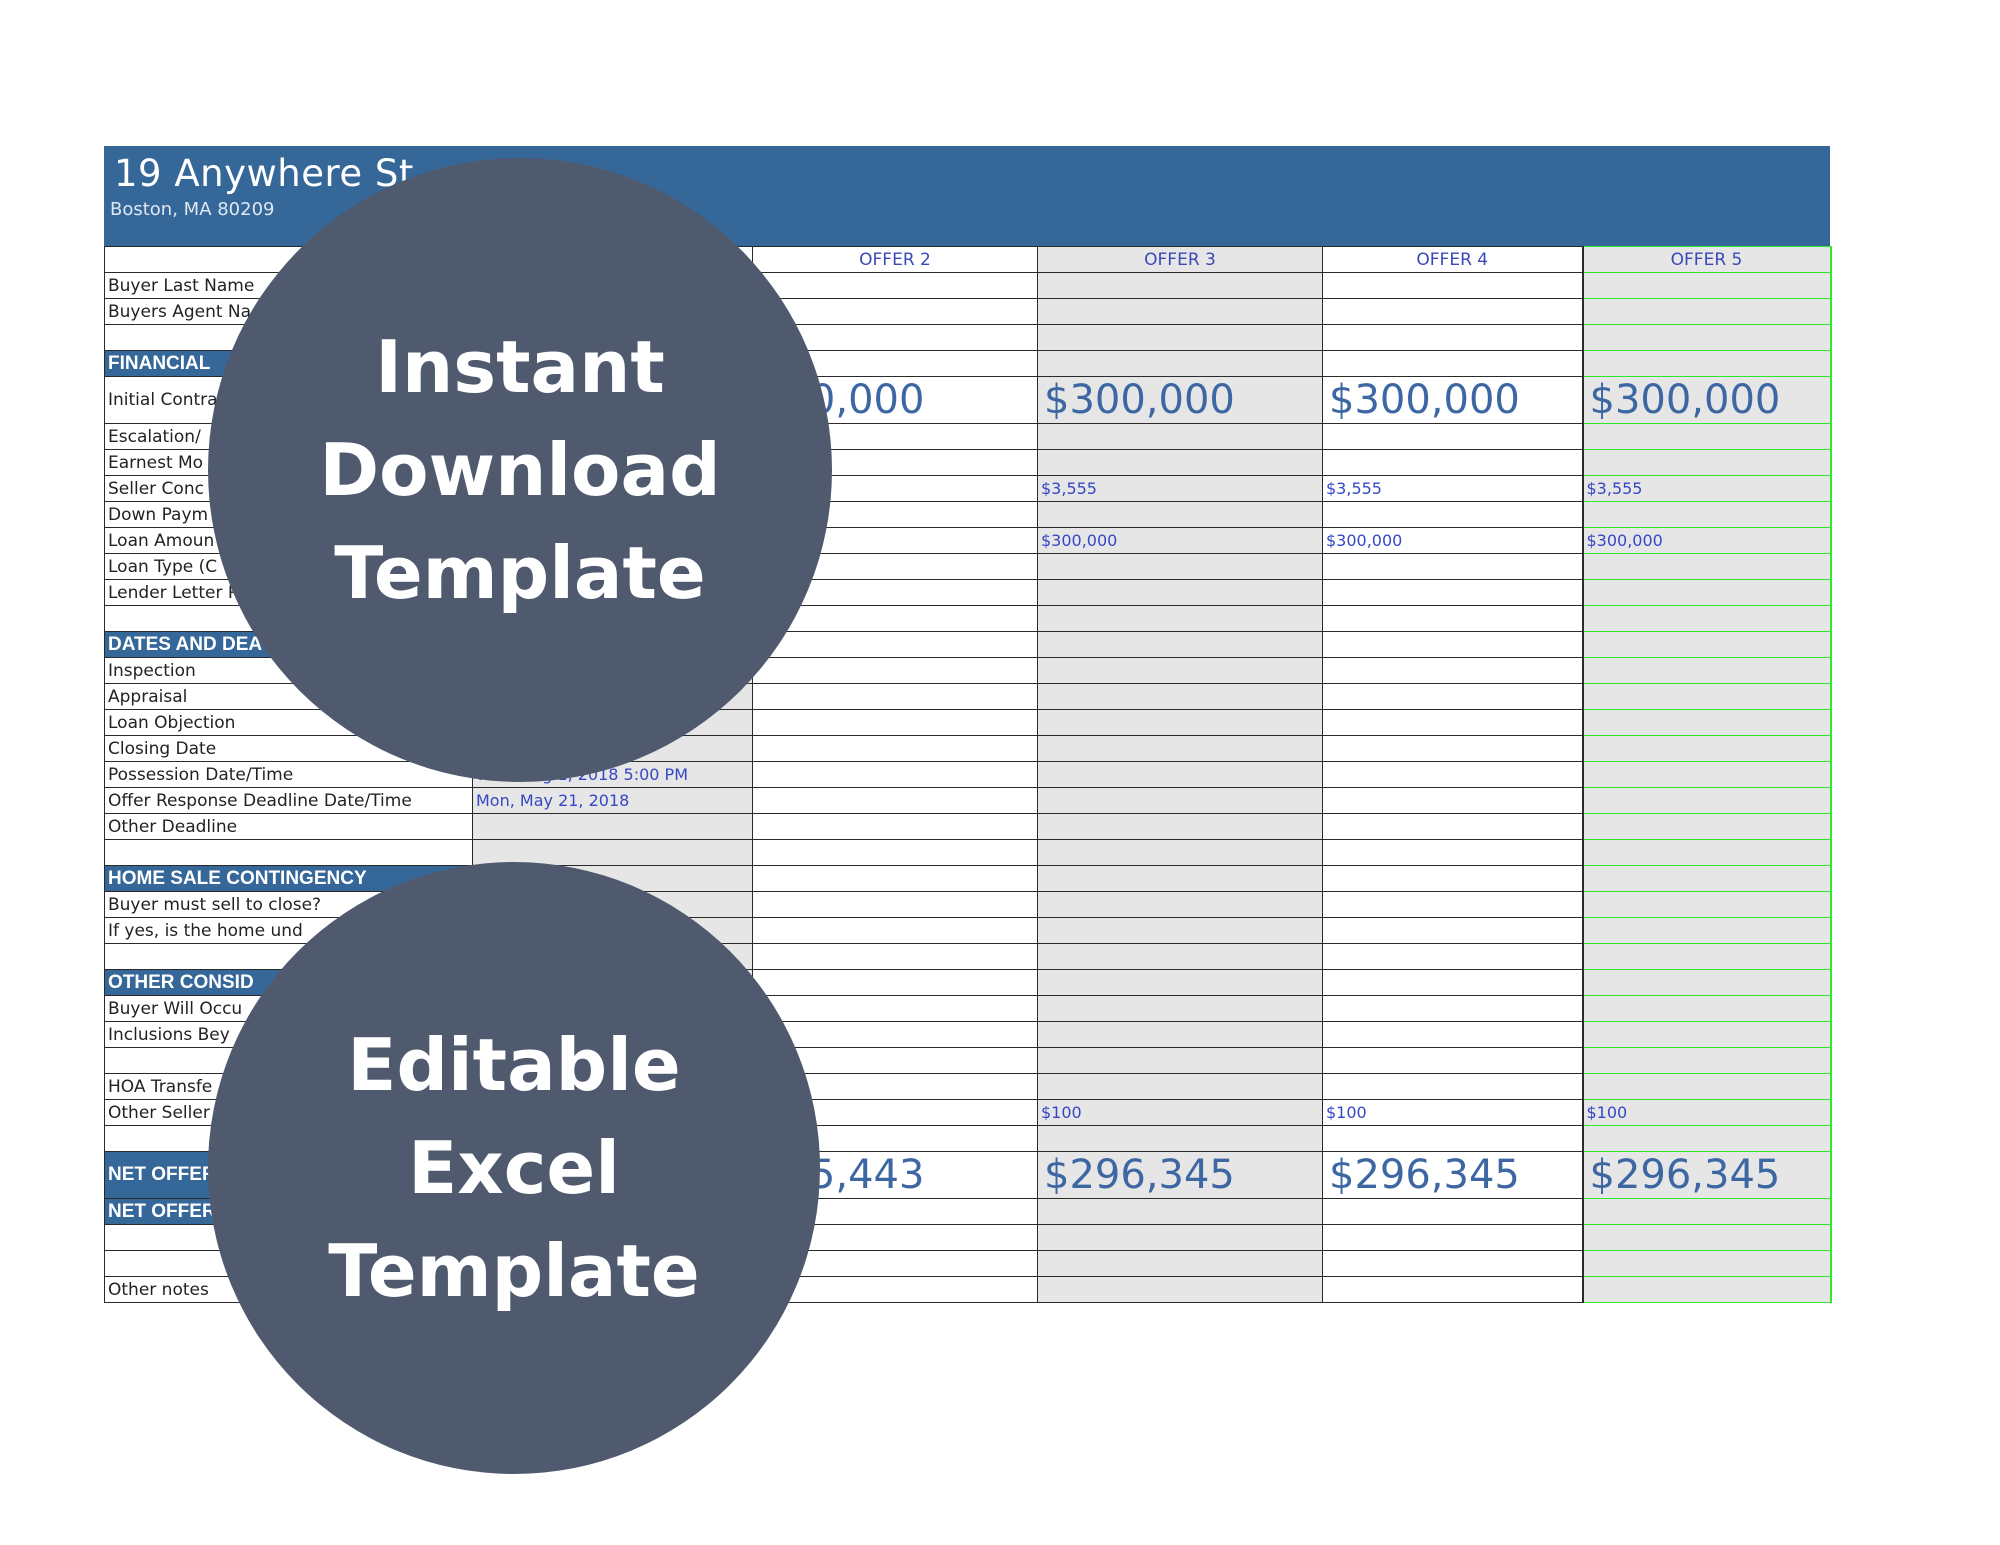 The height and width of the screenshot is (1545, 2000). What do you see at coordinates (1706, 400) in the screenshot?
I see `initial-offer-5: $300,000` at bounding box center [1706, 400].